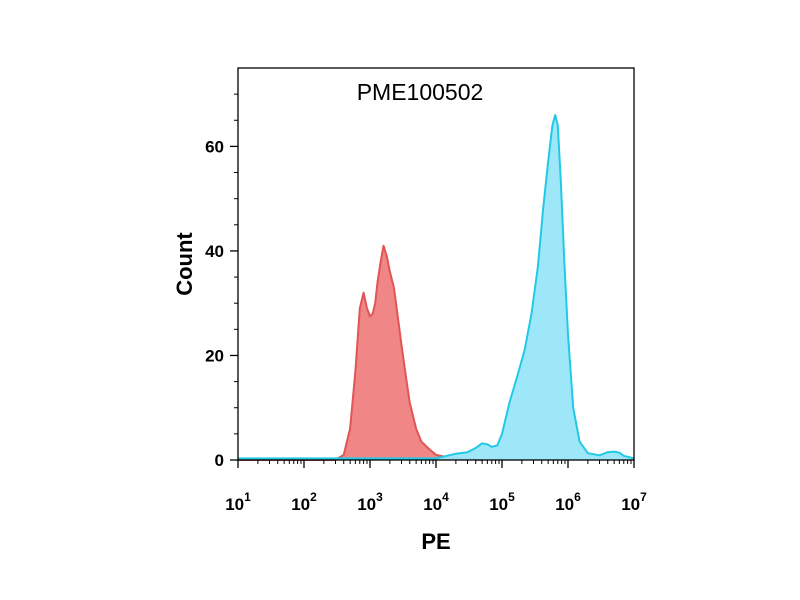 The height and width of the screenshot is (600, 800). What do you see at coordinates (214, 355) in the screenshot?
I see `y-tick-label: 20` at bounding box center [214, 355].